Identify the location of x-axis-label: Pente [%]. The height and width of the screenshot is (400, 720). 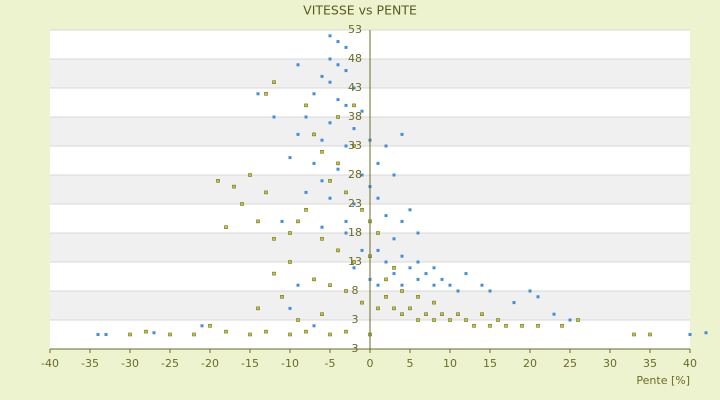
(663, 380).